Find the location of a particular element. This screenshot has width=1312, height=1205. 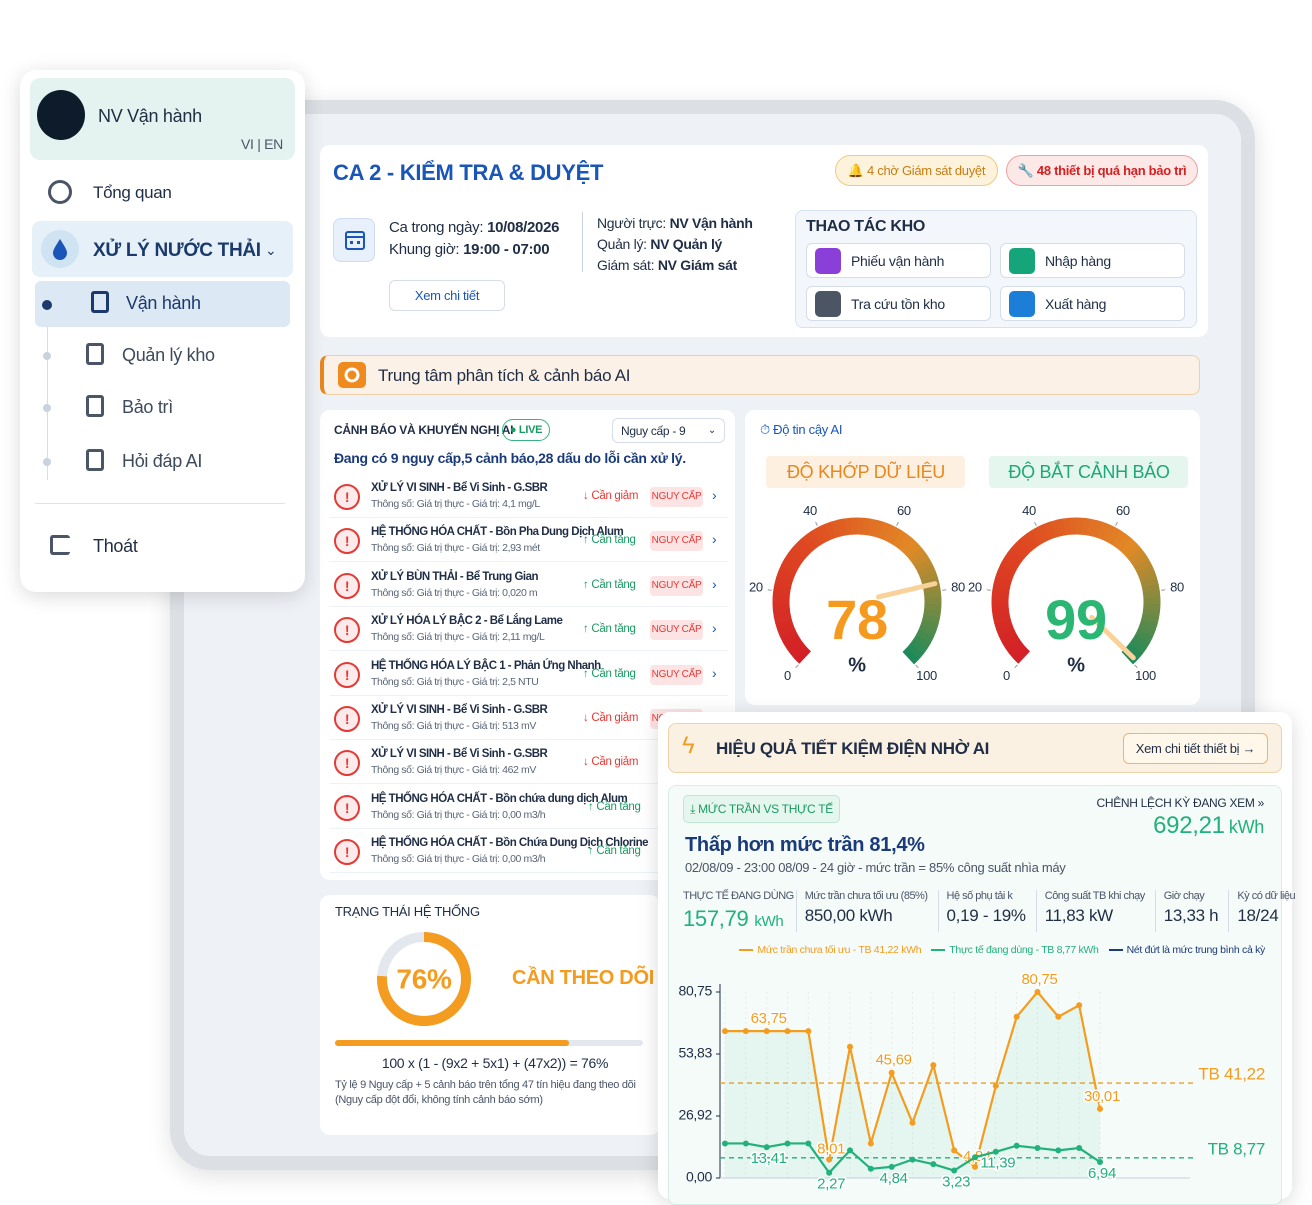

value-label: 11,39 is located at coordinates (997, 1163).